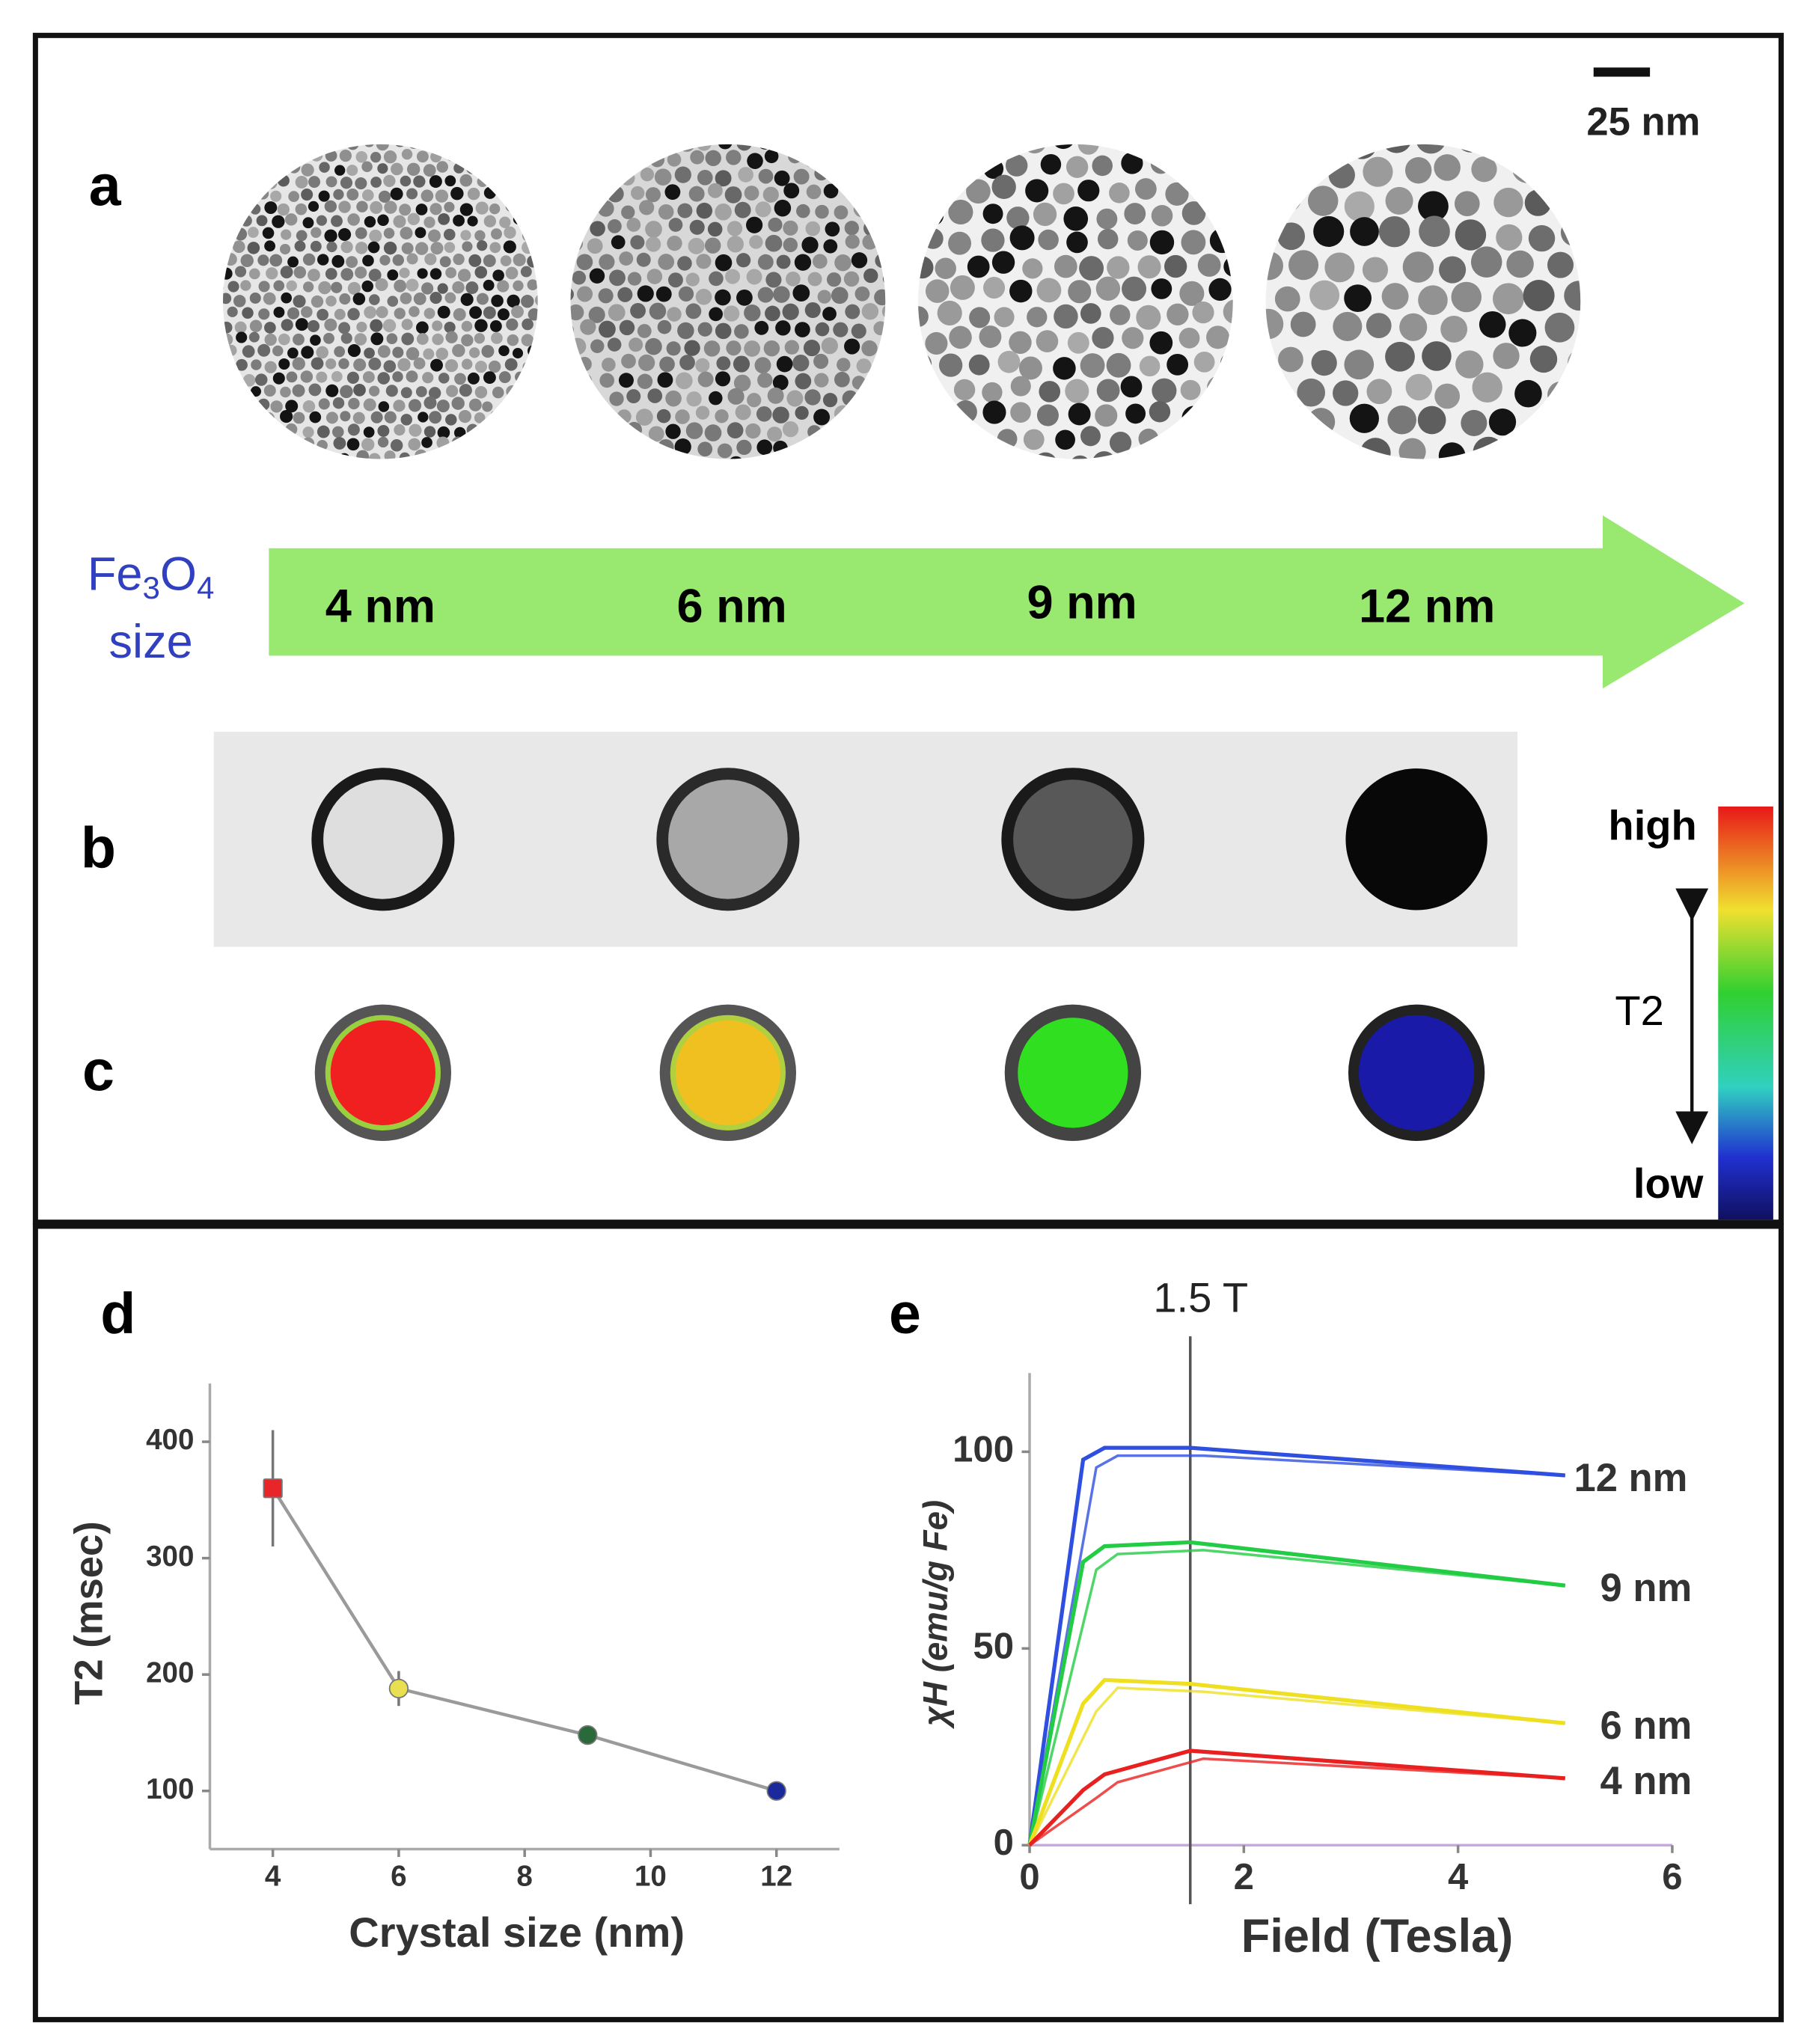 Image resolution: width=1810 pixels, height=2044 pixels. Describe the element at coordinates (383, 1072) in the screenshot. I see `color-well` at that location.